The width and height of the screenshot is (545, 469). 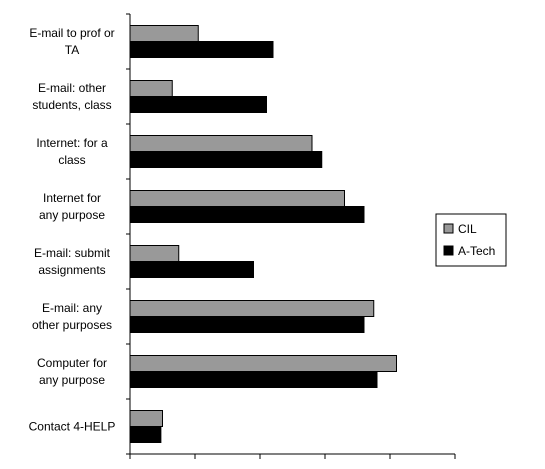 I want to click on legend-box, so click(x=471, y=240).